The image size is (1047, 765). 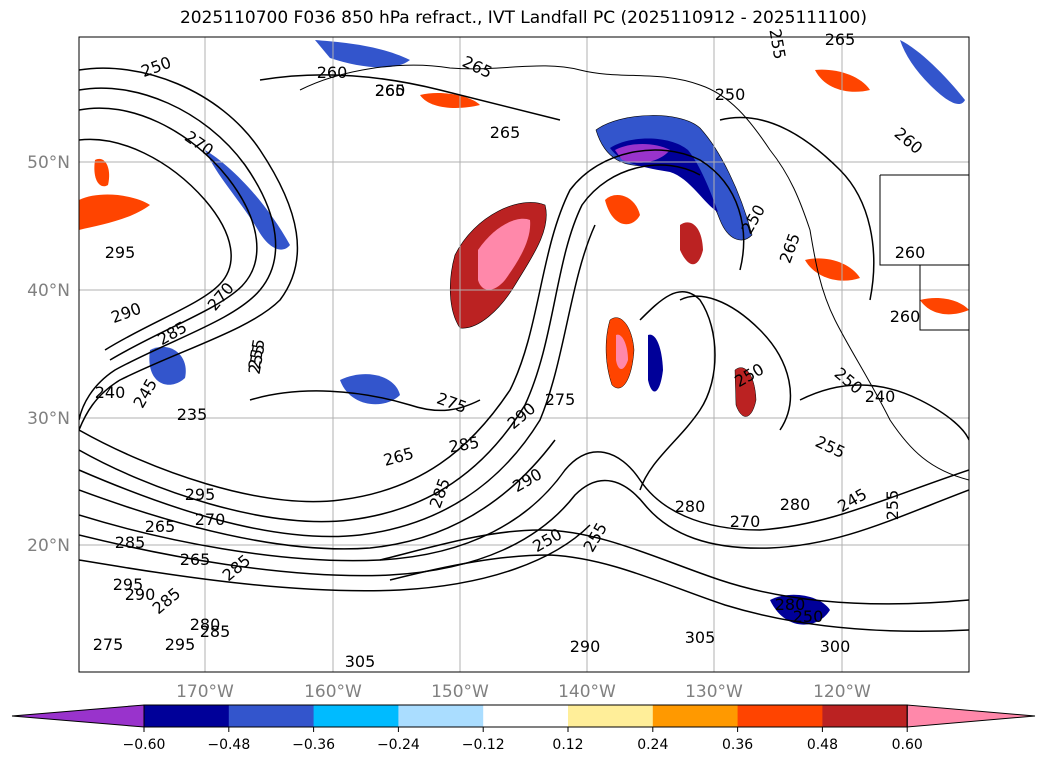 I want to click on lon-label-150w: 150°W, so click(x=460, y=692).